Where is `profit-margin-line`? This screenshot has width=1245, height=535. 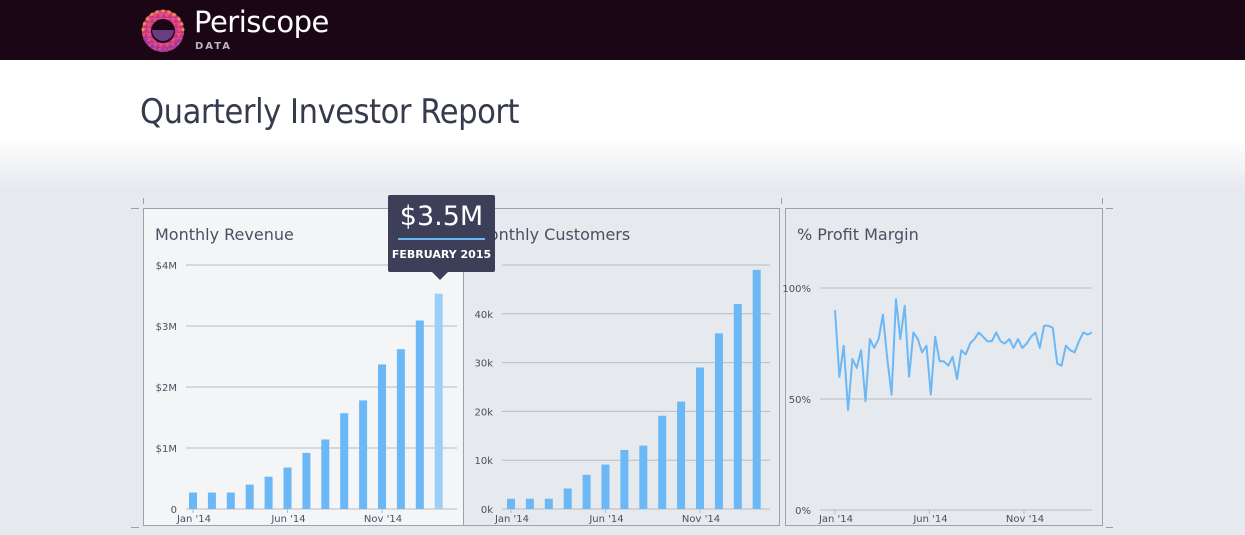
profit-margin-line is located at coordinates (963, 355).